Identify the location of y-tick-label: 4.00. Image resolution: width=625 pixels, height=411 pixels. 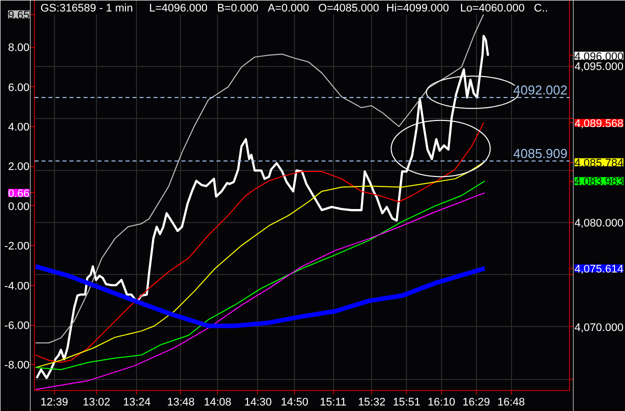
(19, 128).